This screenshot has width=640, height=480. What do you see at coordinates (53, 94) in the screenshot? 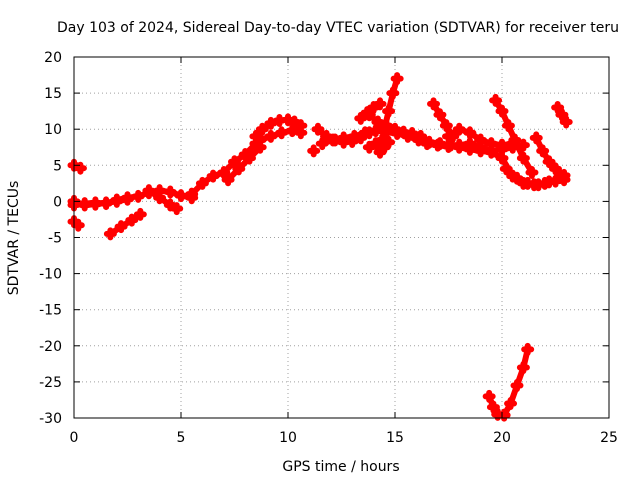
I see `y-tick-label: 15` at bounding box center [53, 94].